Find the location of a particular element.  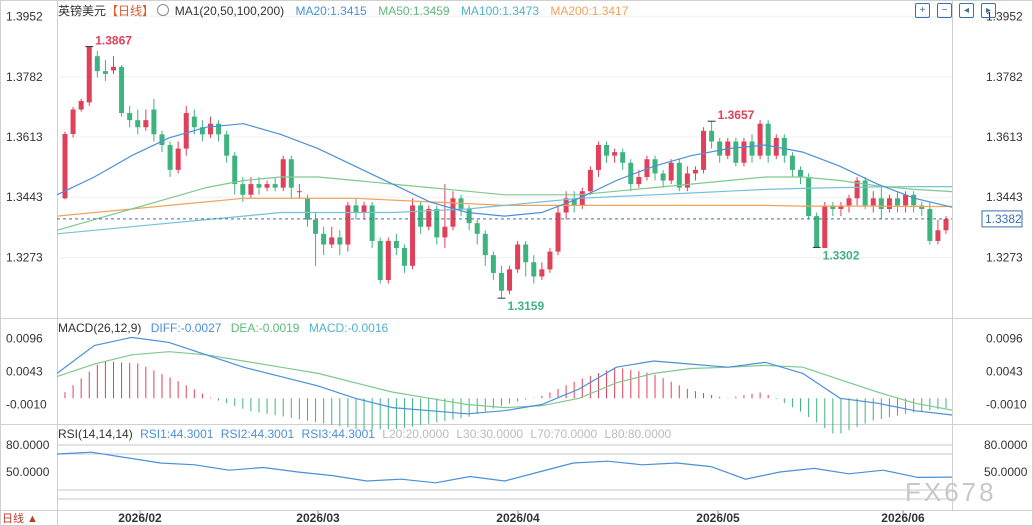

dea-line is located at coordinates (504, 381).